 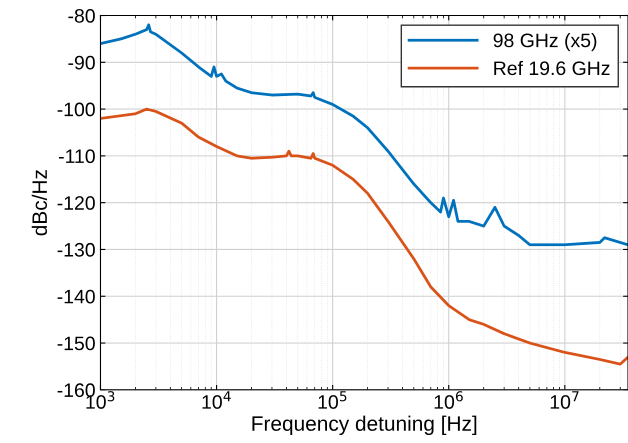 I want to click on y-tick-label: -100, so click(x=76, y=109).